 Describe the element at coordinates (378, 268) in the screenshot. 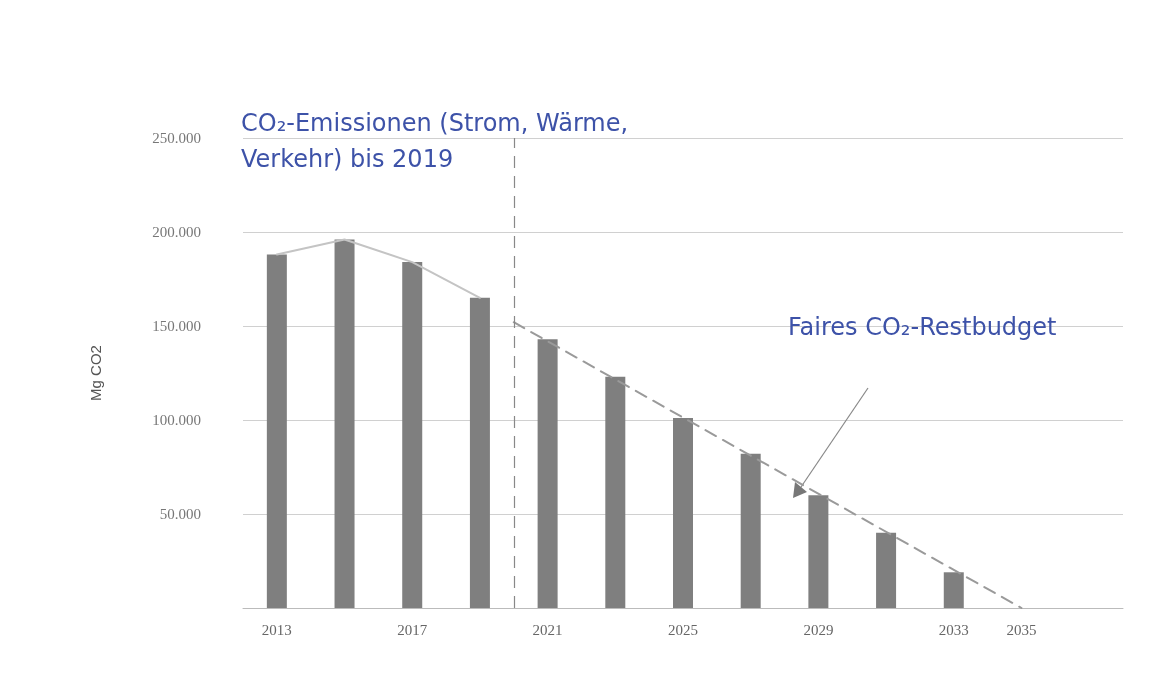

I see `line-series` at that location.